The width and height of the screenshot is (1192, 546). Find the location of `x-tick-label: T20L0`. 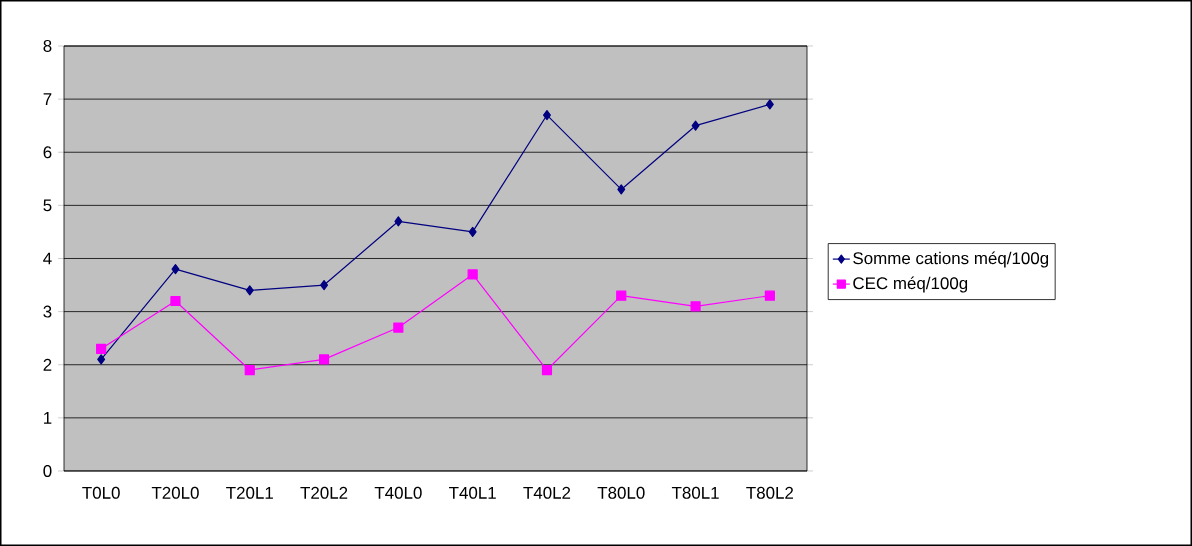

x-tick-label: T20L0 is located at coordinates (175, 492).